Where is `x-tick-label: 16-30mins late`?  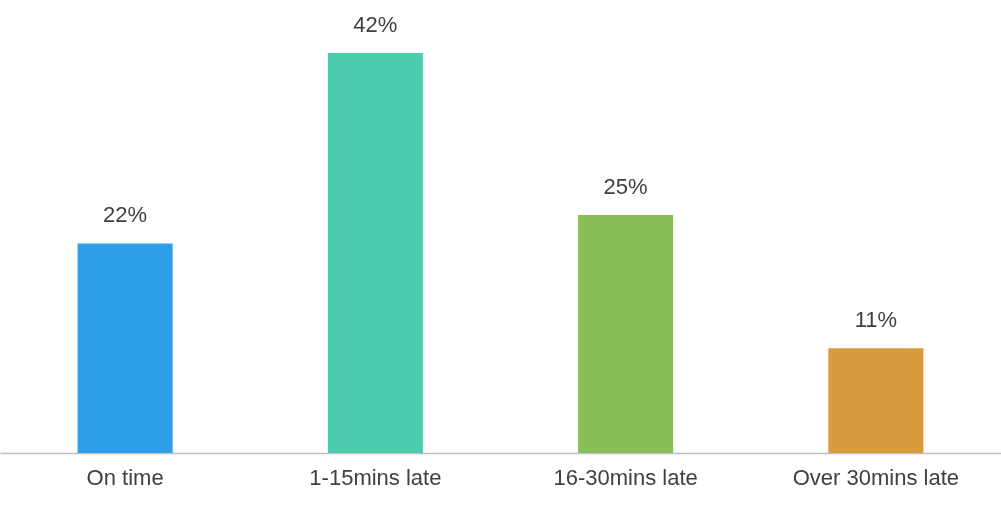
x-tick-label: 16-30mins late is located at coordinates (625, 477).